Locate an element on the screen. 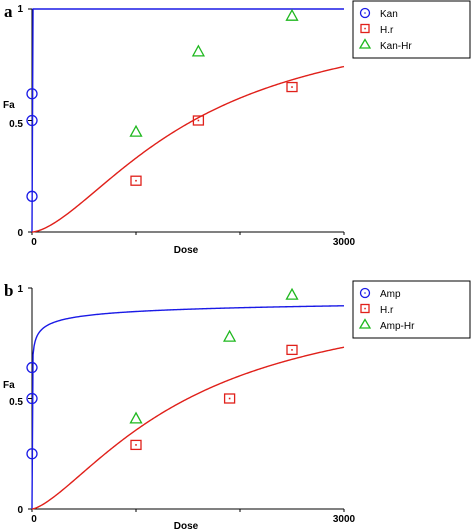 This screenshot has height=531, width=474. legend: Amp H.r Amp-Hr is located at coordinates (411, 309).